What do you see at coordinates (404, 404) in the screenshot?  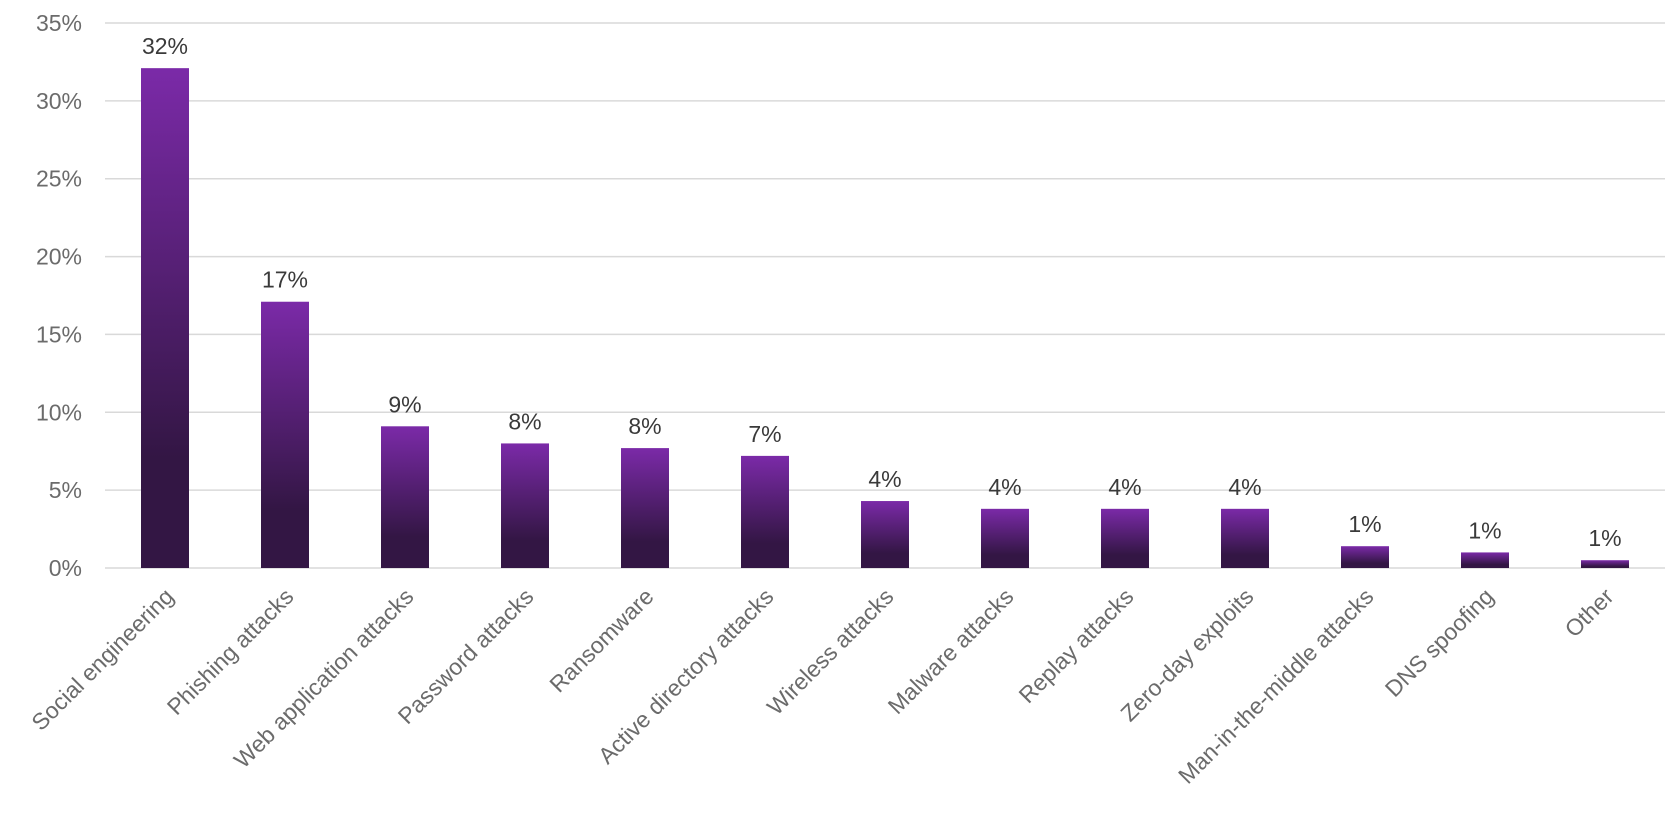 I see `data-label: 9%` at bounding box center [404, 404].